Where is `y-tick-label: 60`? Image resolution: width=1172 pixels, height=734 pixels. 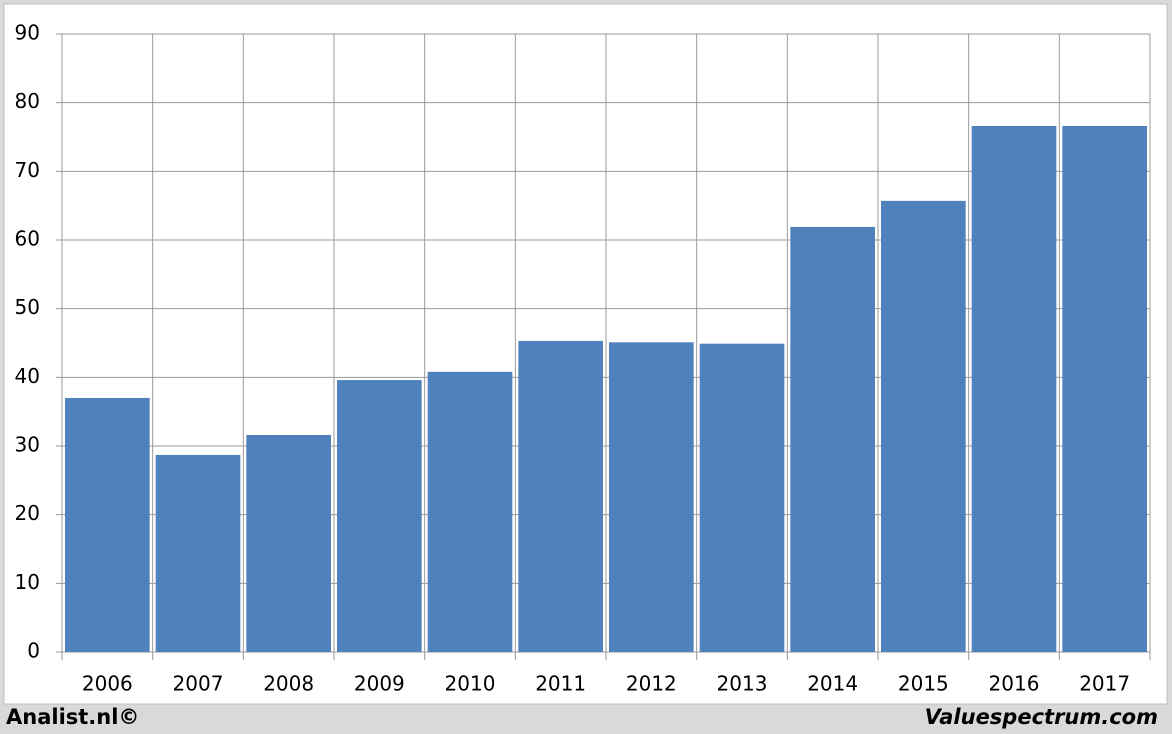 y-tick-label: 60 is located at coordinates (27, 239).